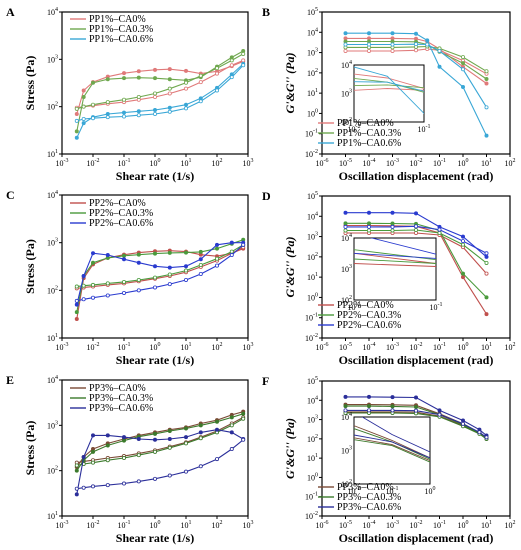 This screenshot has width=521, height=550. Describe the element at coordinates (121, 29) in the screenshot. I see `legend-label: PP1%–CA0.3%` at that location.